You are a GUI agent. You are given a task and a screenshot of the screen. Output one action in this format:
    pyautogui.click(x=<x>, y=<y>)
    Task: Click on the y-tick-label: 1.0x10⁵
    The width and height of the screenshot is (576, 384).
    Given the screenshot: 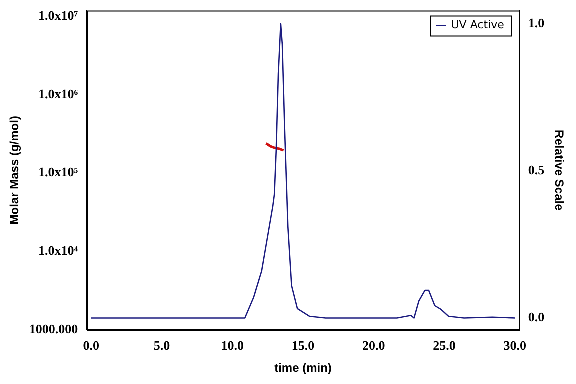 What is the action you would take?
    pyautogui.click(x=58, y=172)
    